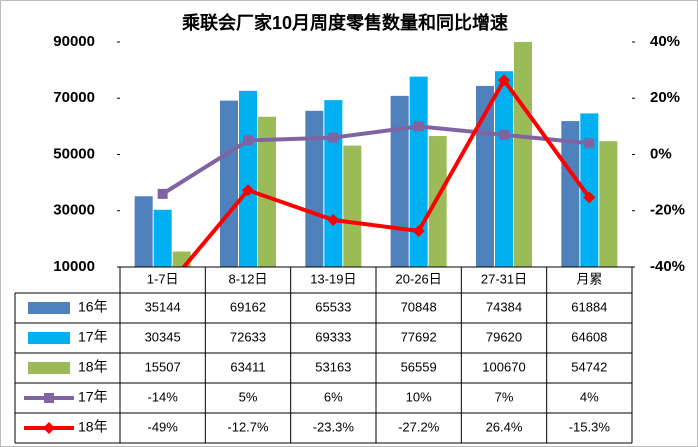 This screenshot has height=447, width=698. I want to click on x-tick-label: 13-19日, so click(333, 278).